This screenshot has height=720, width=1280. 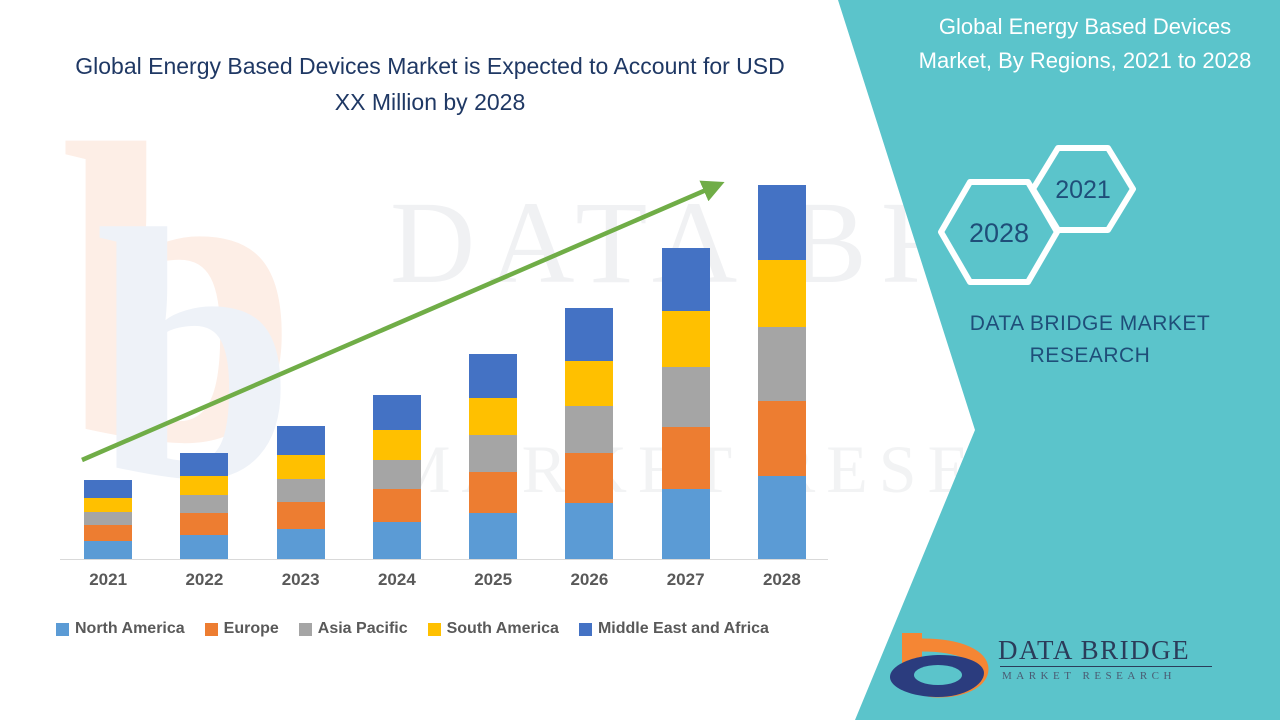 What do you see at coordinates (1090, 339) in the screenshot?
I see `brand-name: DATA BRIDGE MARKET RESEARCH` at bounding box center [1090, 339].